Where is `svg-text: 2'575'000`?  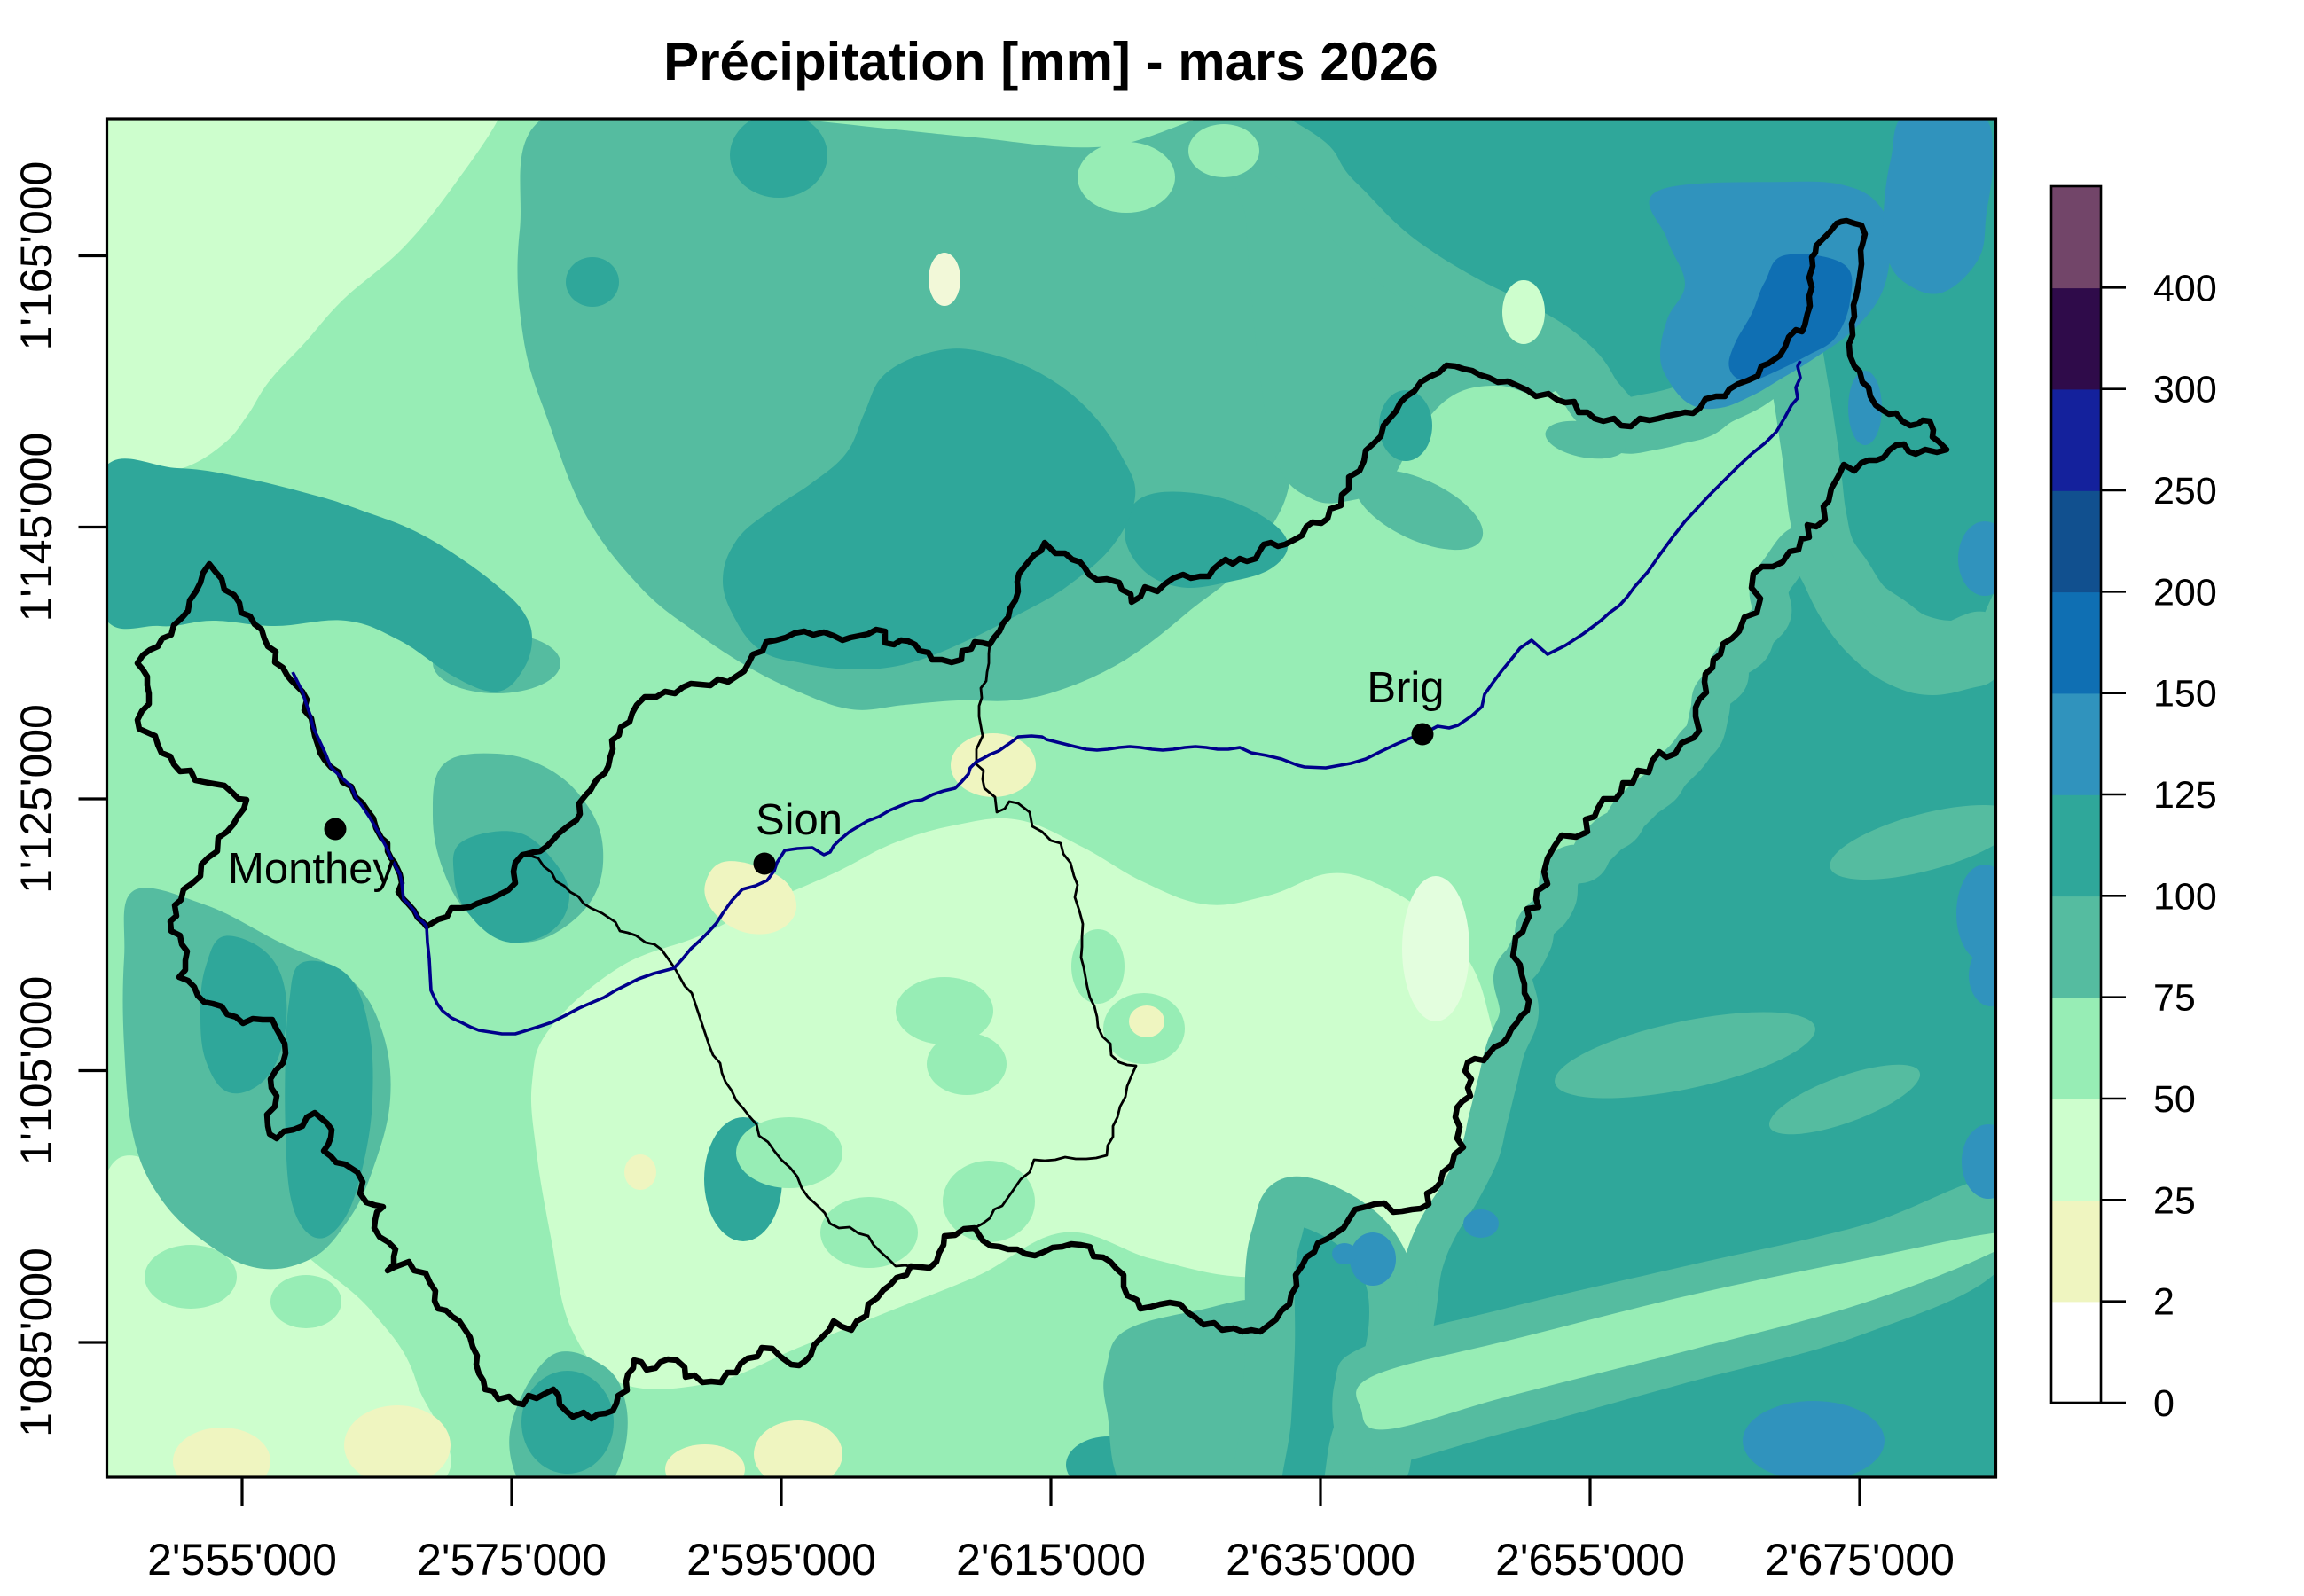
svg-text: 2'575'000 is located at coordinates (512, 1560).